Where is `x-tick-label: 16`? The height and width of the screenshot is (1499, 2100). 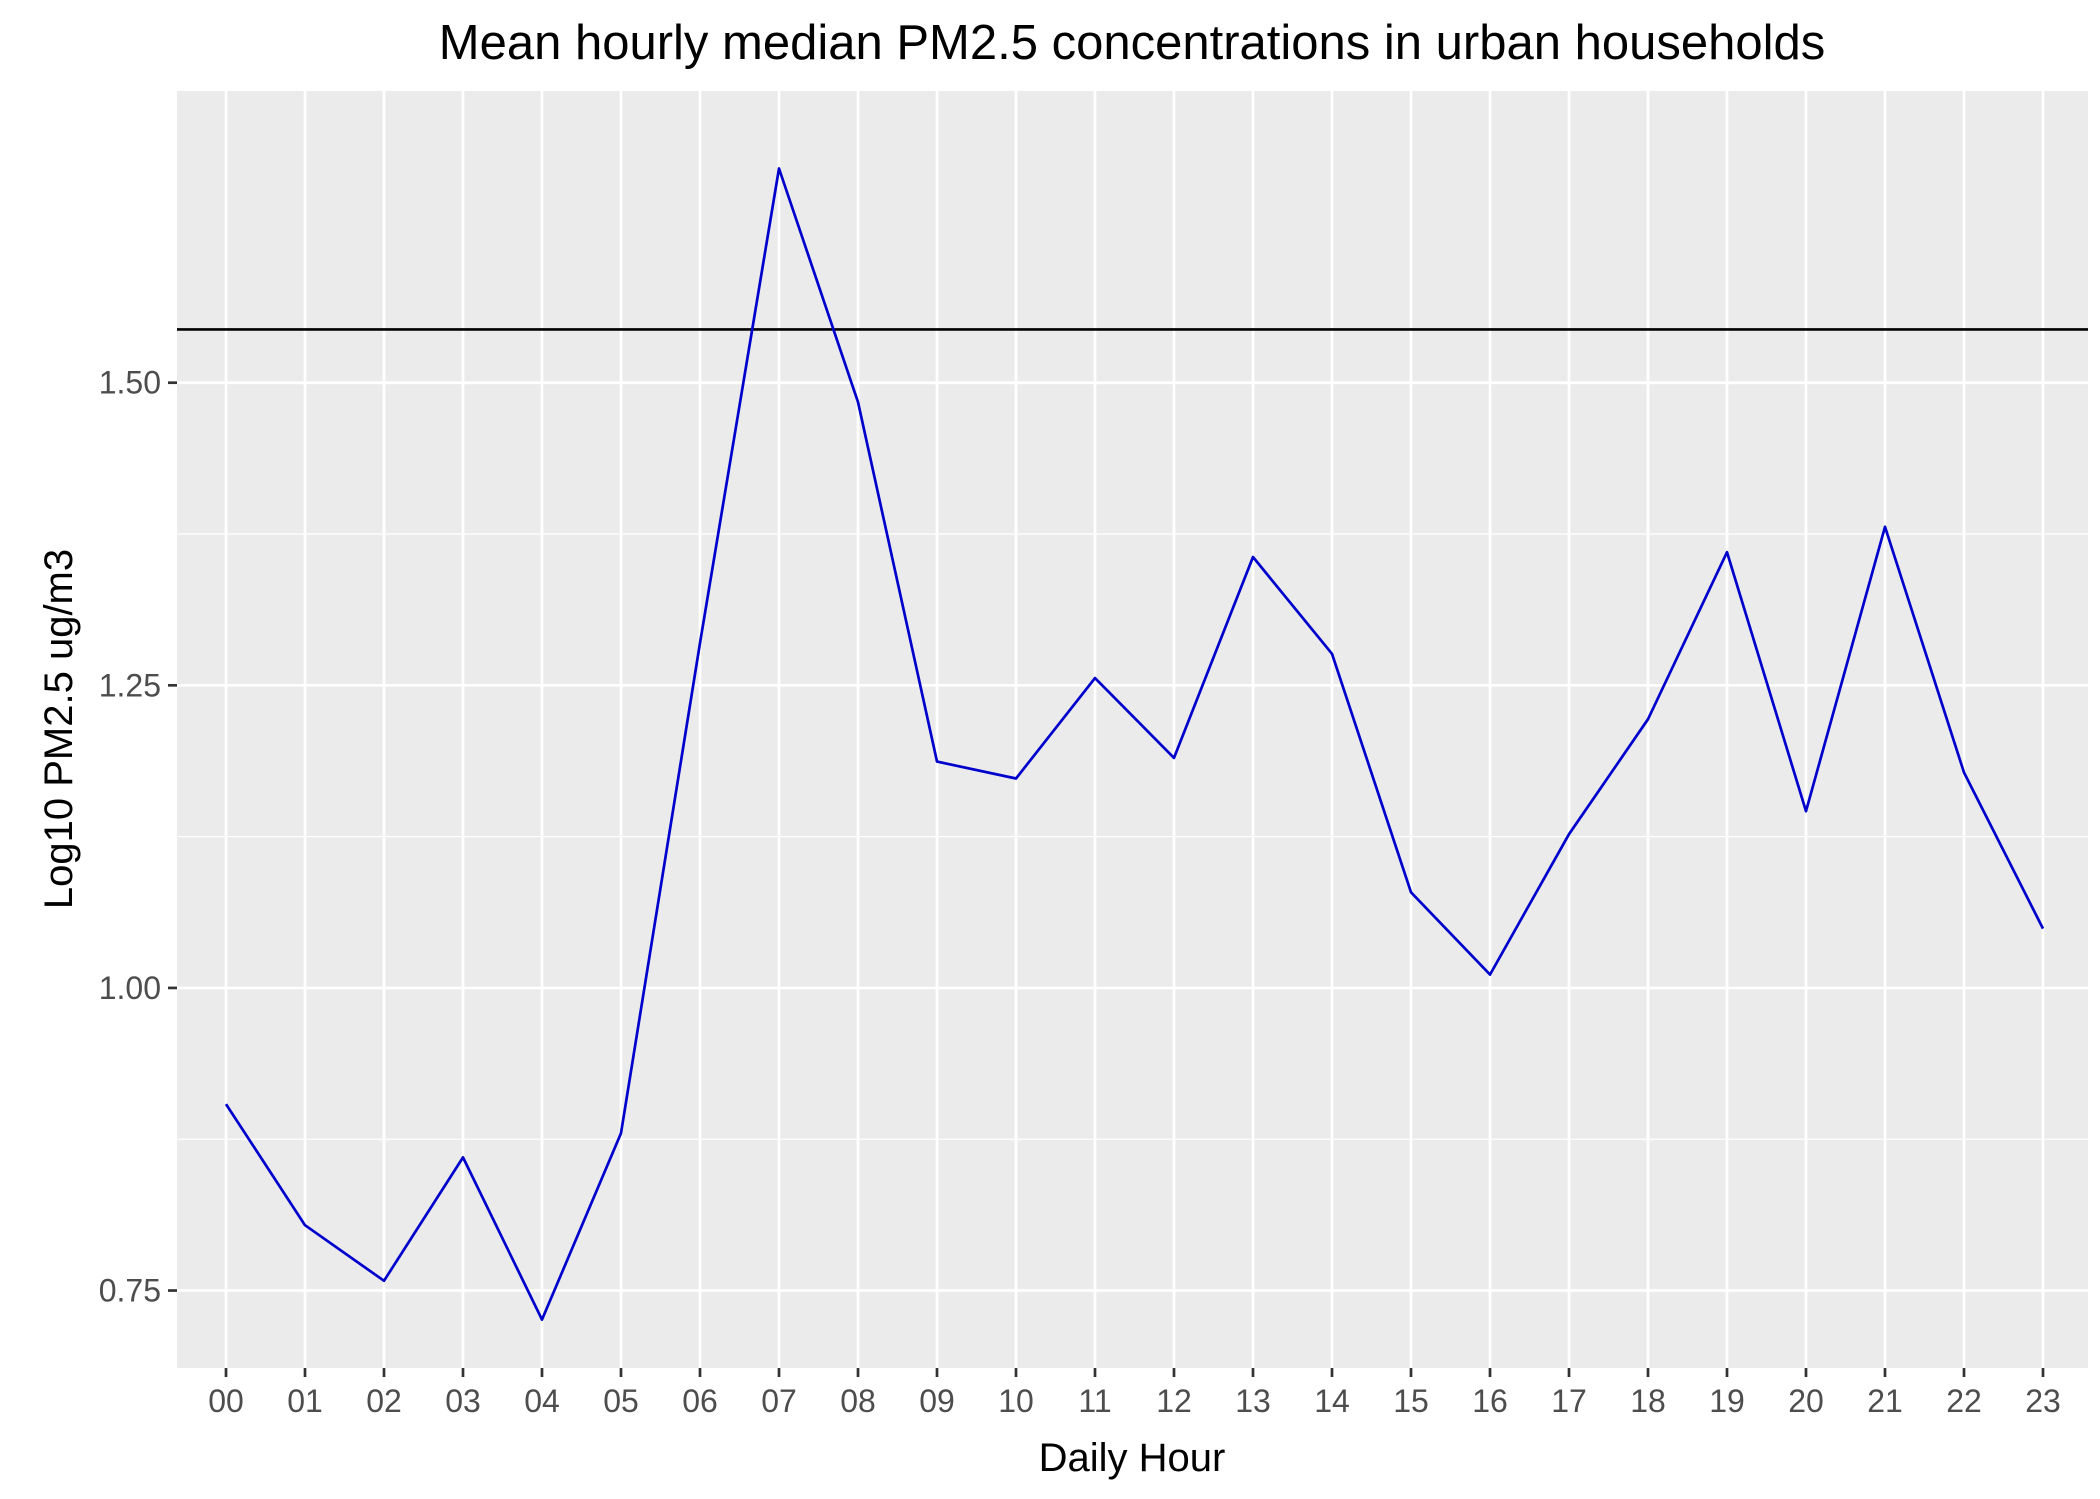 x-tick-label: 16 is located at coordinates (1490, 1401).